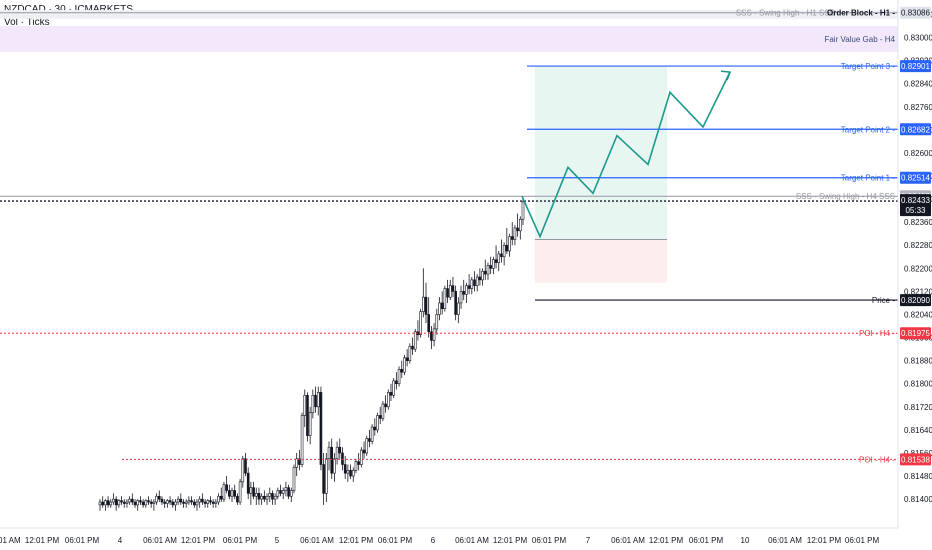 The width and height of the screenshot is (932, 550). I want to click on projection-arrow-icon, so click(726, 75).